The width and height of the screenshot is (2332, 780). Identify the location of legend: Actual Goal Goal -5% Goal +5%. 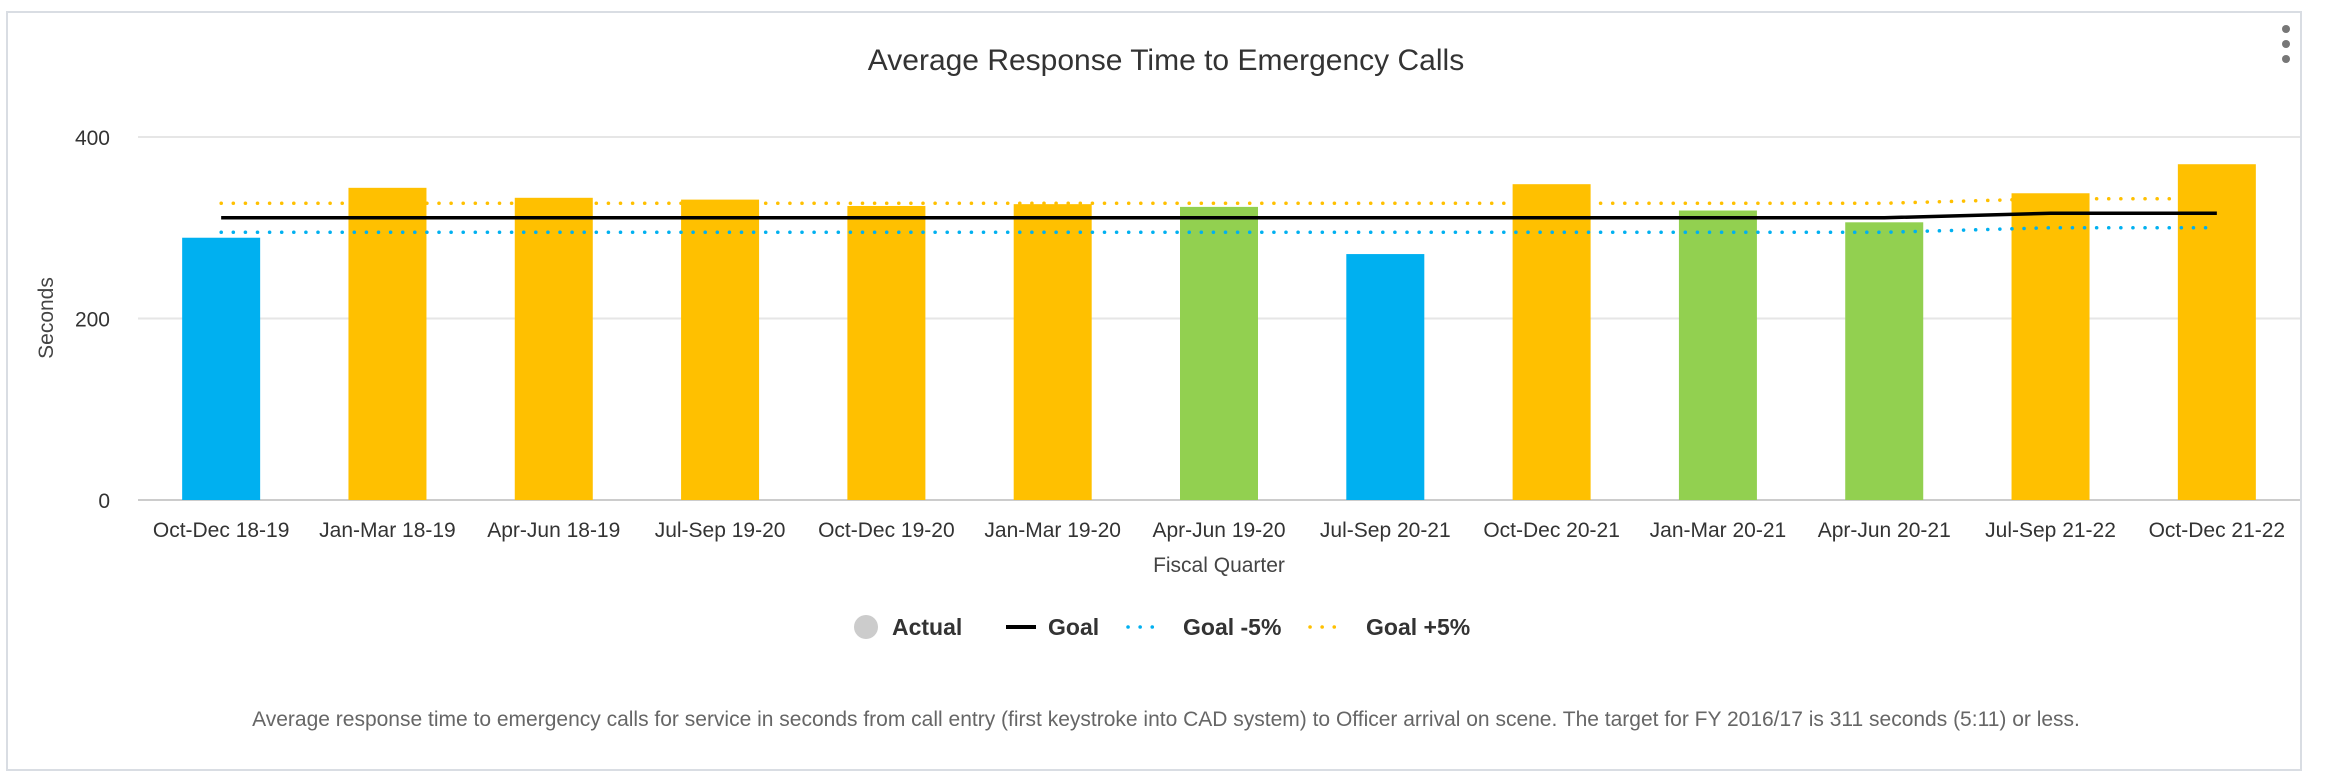
(1162, 627).